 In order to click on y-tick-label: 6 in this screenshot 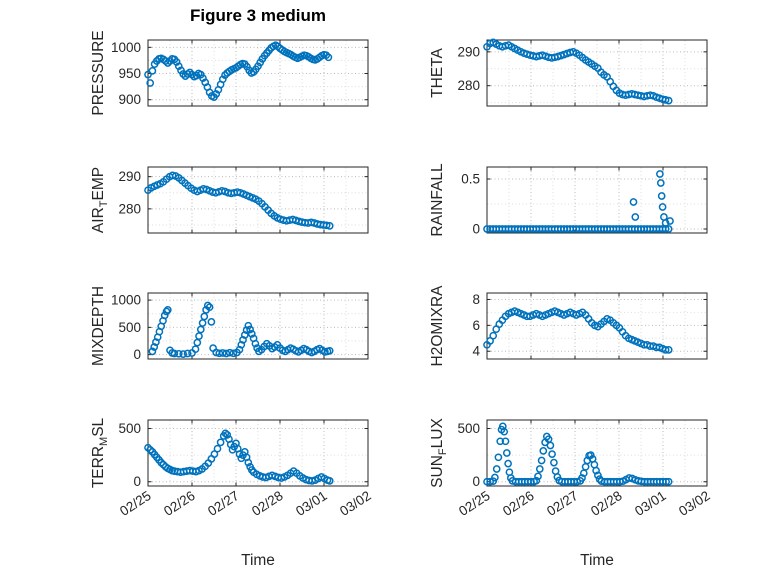, I will do `click(476, 325)`.